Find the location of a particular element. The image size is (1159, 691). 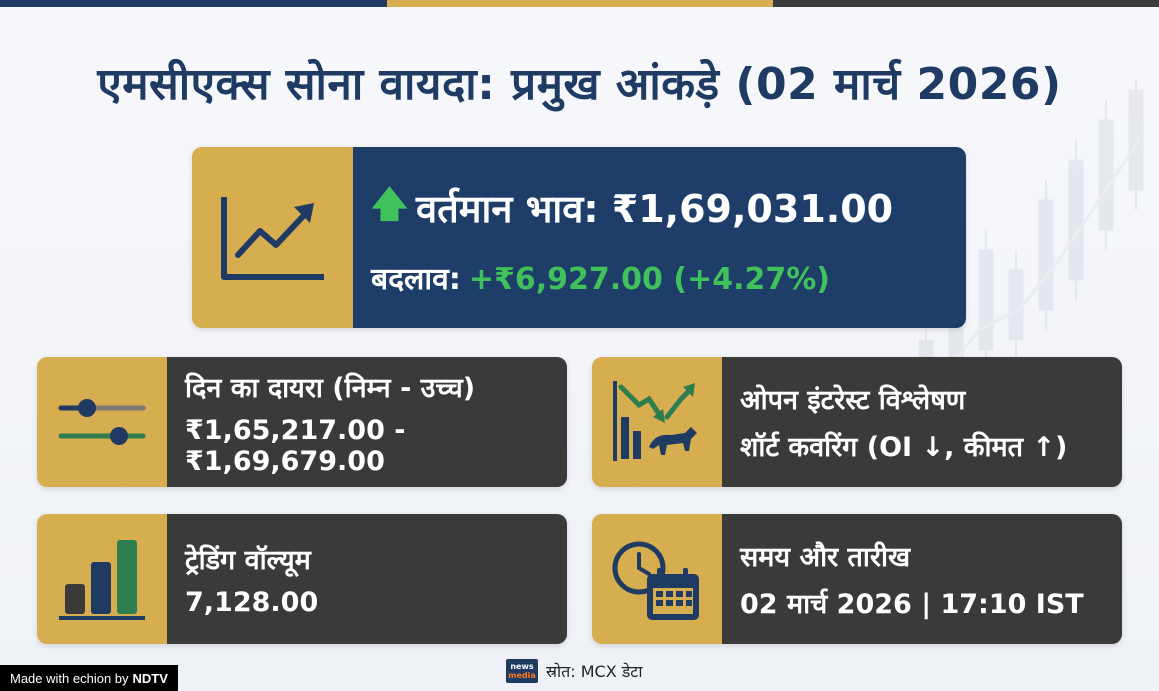

badge-brand: NDTV is located at coordinates (150, 678).